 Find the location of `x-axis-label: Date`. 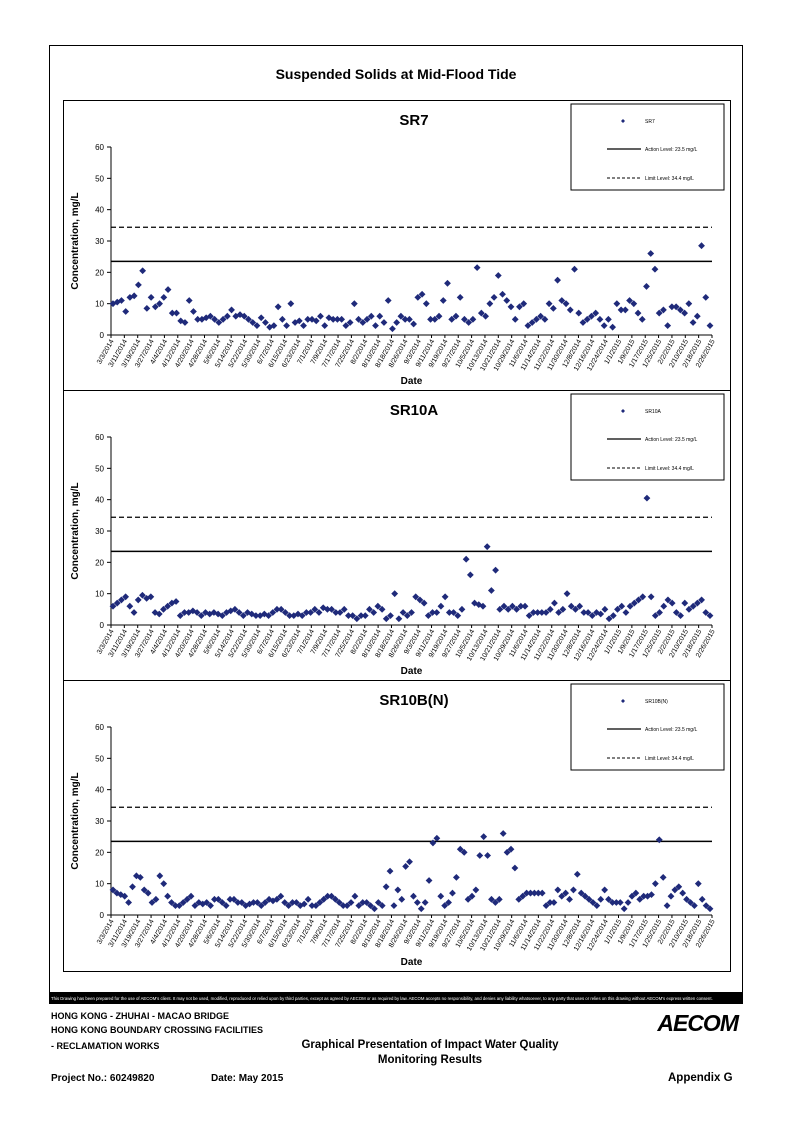

x-axis-label: Date is located at coordinates (412, 381).